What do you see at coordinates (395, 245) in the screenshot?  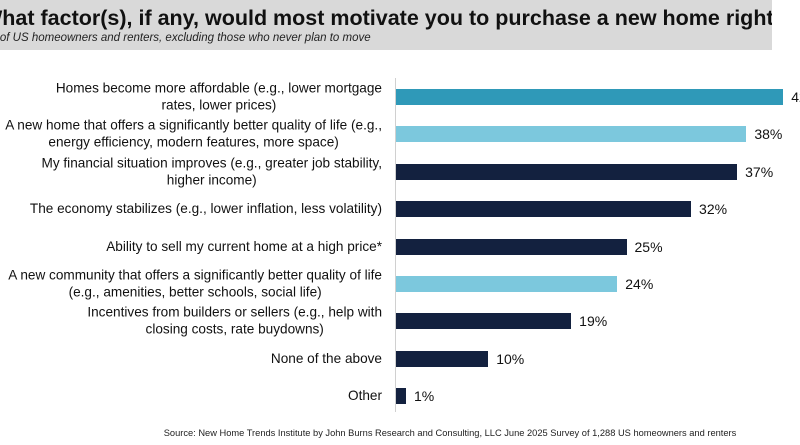 I see `category-axis-line` at bounding box center [395, 245].